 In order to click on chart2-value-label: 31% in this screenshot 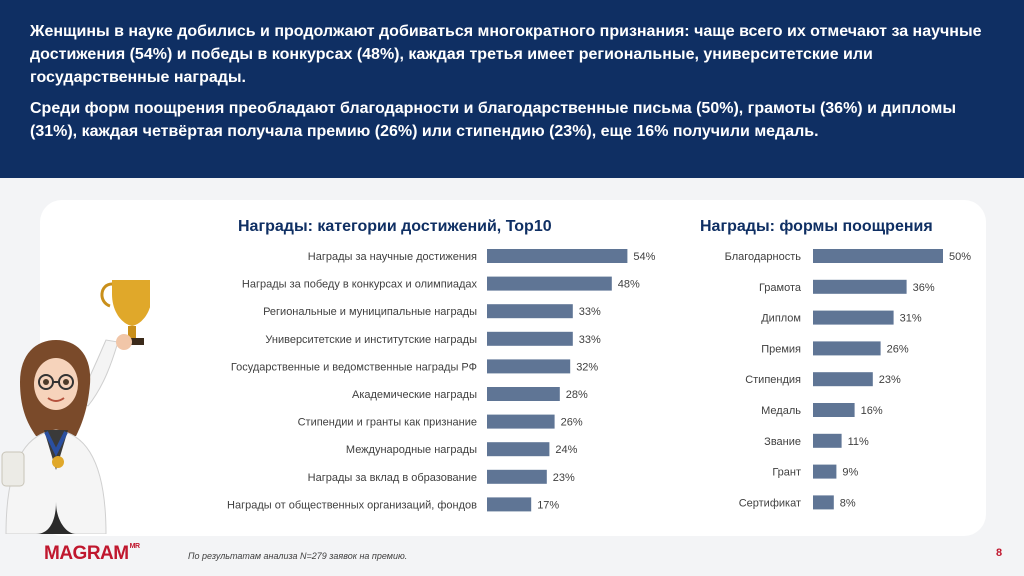, I will do `click(911, 319)`.